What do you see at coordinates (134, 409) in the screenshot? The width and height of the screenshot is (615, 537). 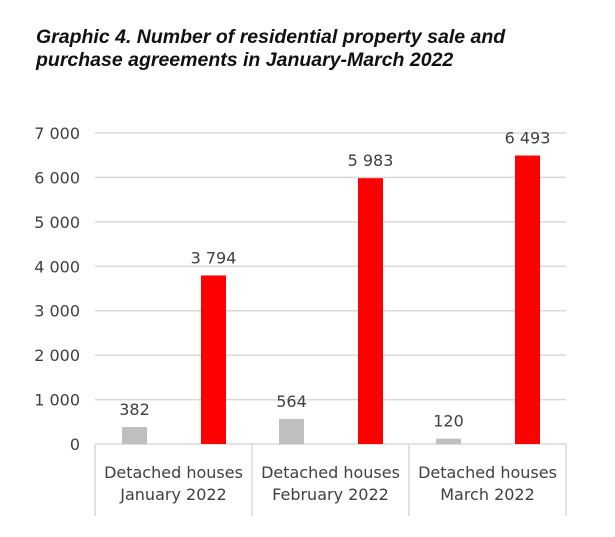 I see `data-label: 382` at bounding box center [134, 409].